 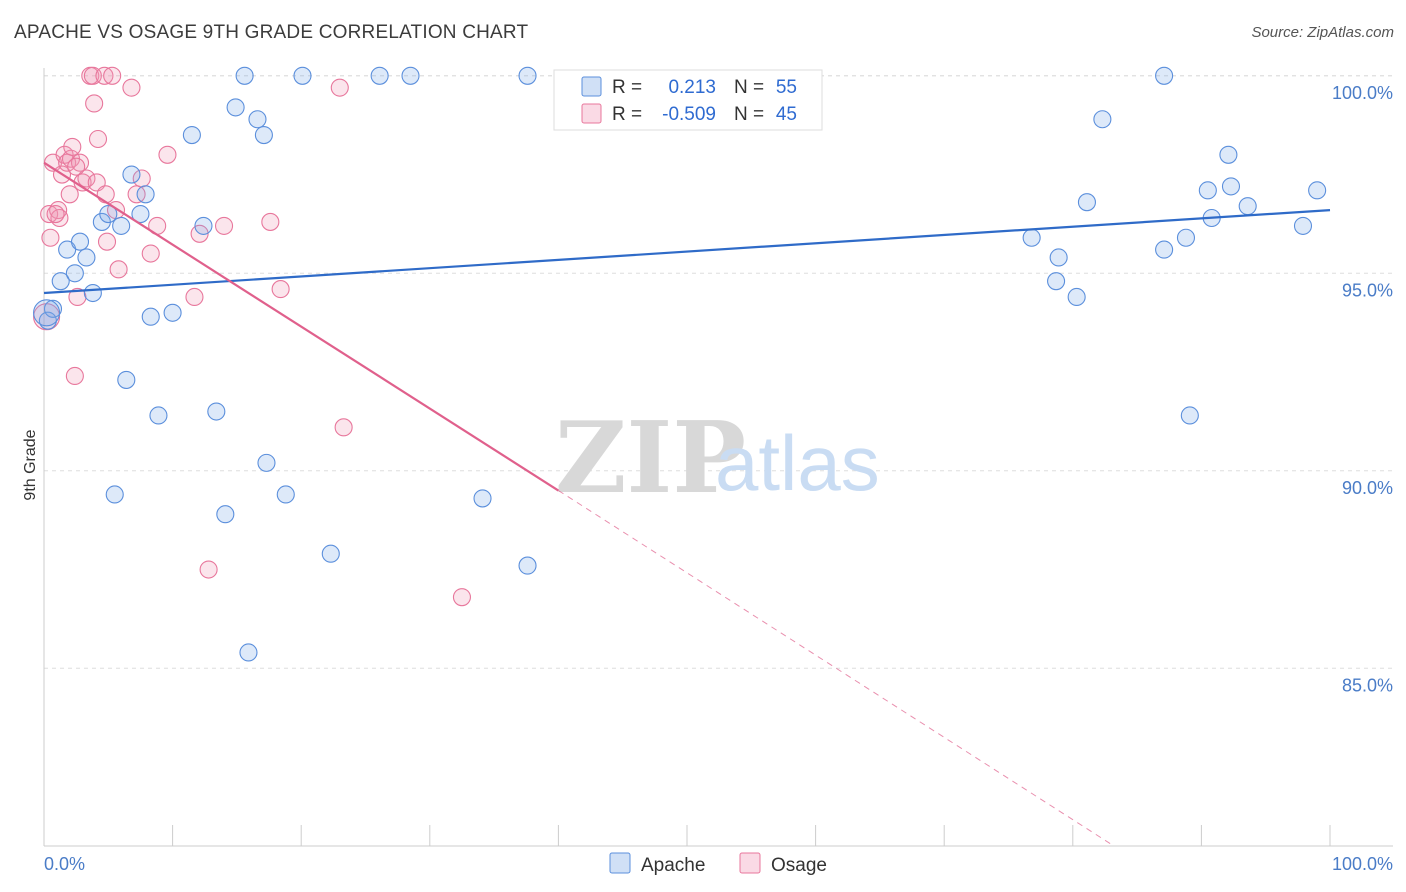 What do you see at coordinates (1367, 290) in the screenshot?
I see `y-tick-label-2: 95.0%` at bounding box center [1367, 290].